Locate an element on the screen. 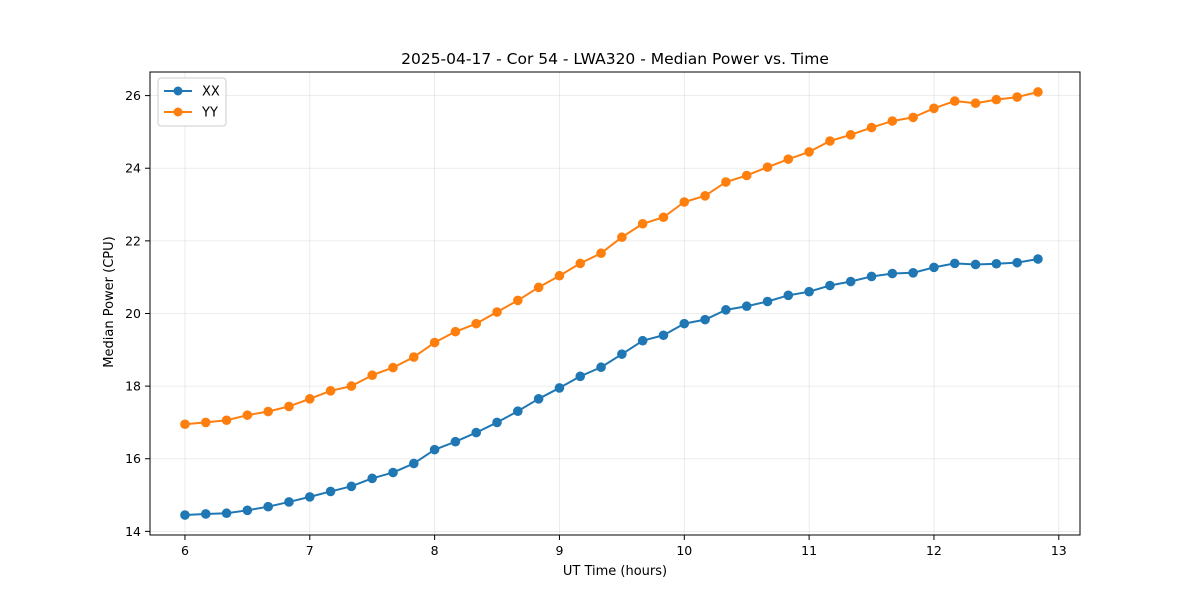  x-axis-label: UT Time (hours) is located at coordinates (615, 571).